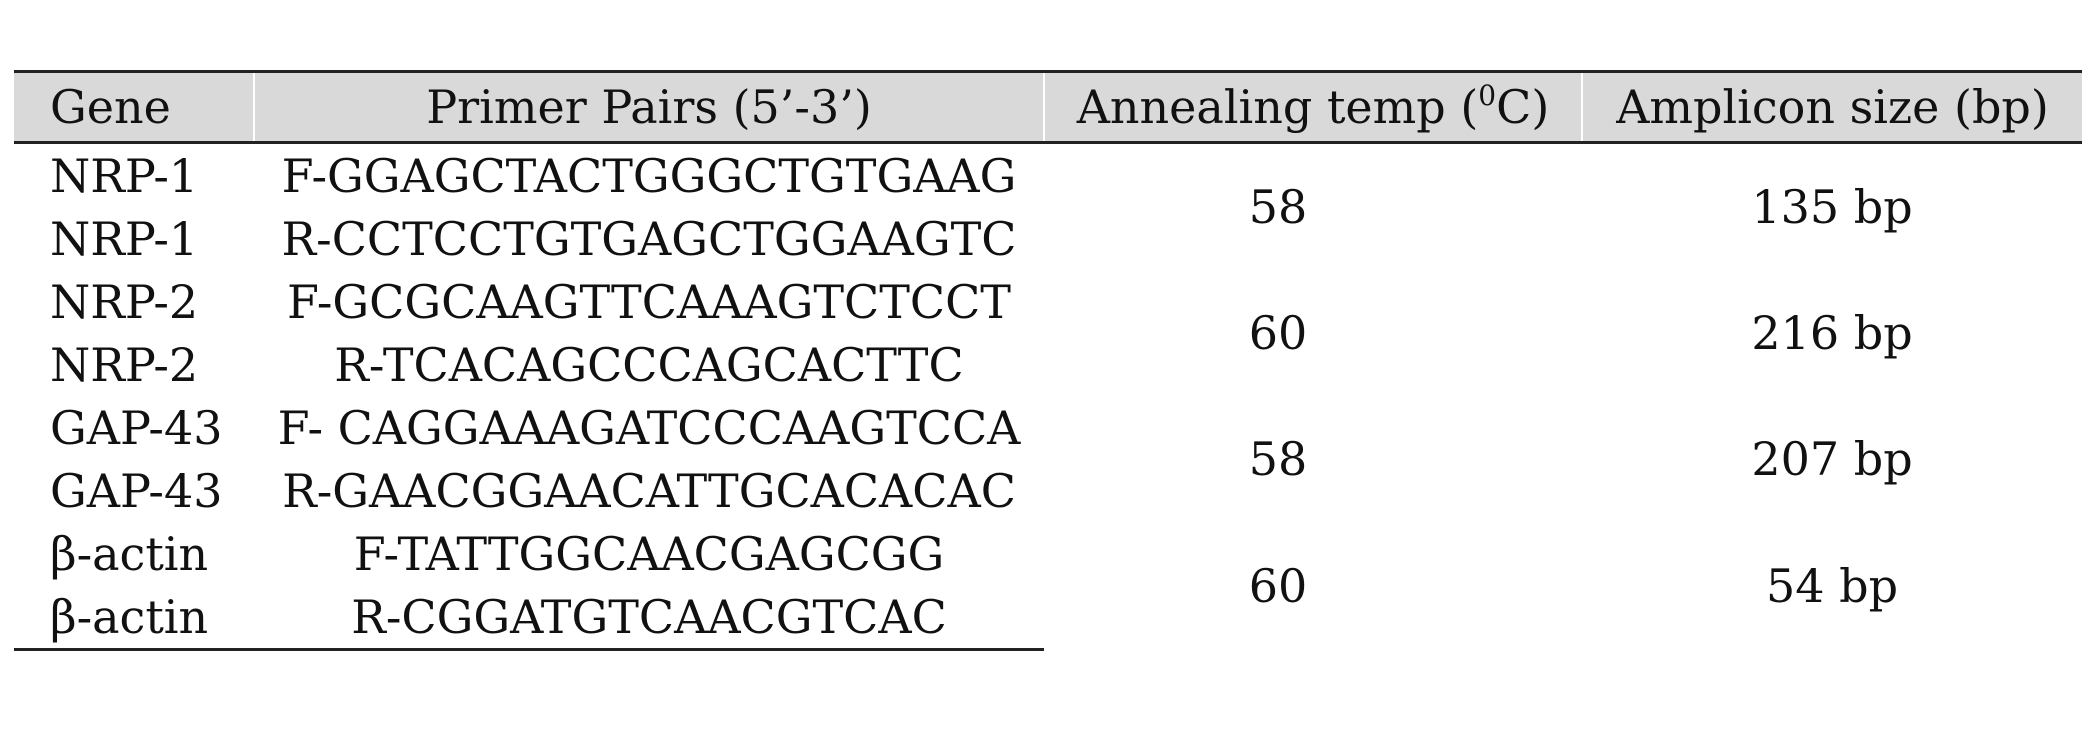  I want to click on primer-cell: R-TCACAGCCCAGCACTTC, so click(649, 364).